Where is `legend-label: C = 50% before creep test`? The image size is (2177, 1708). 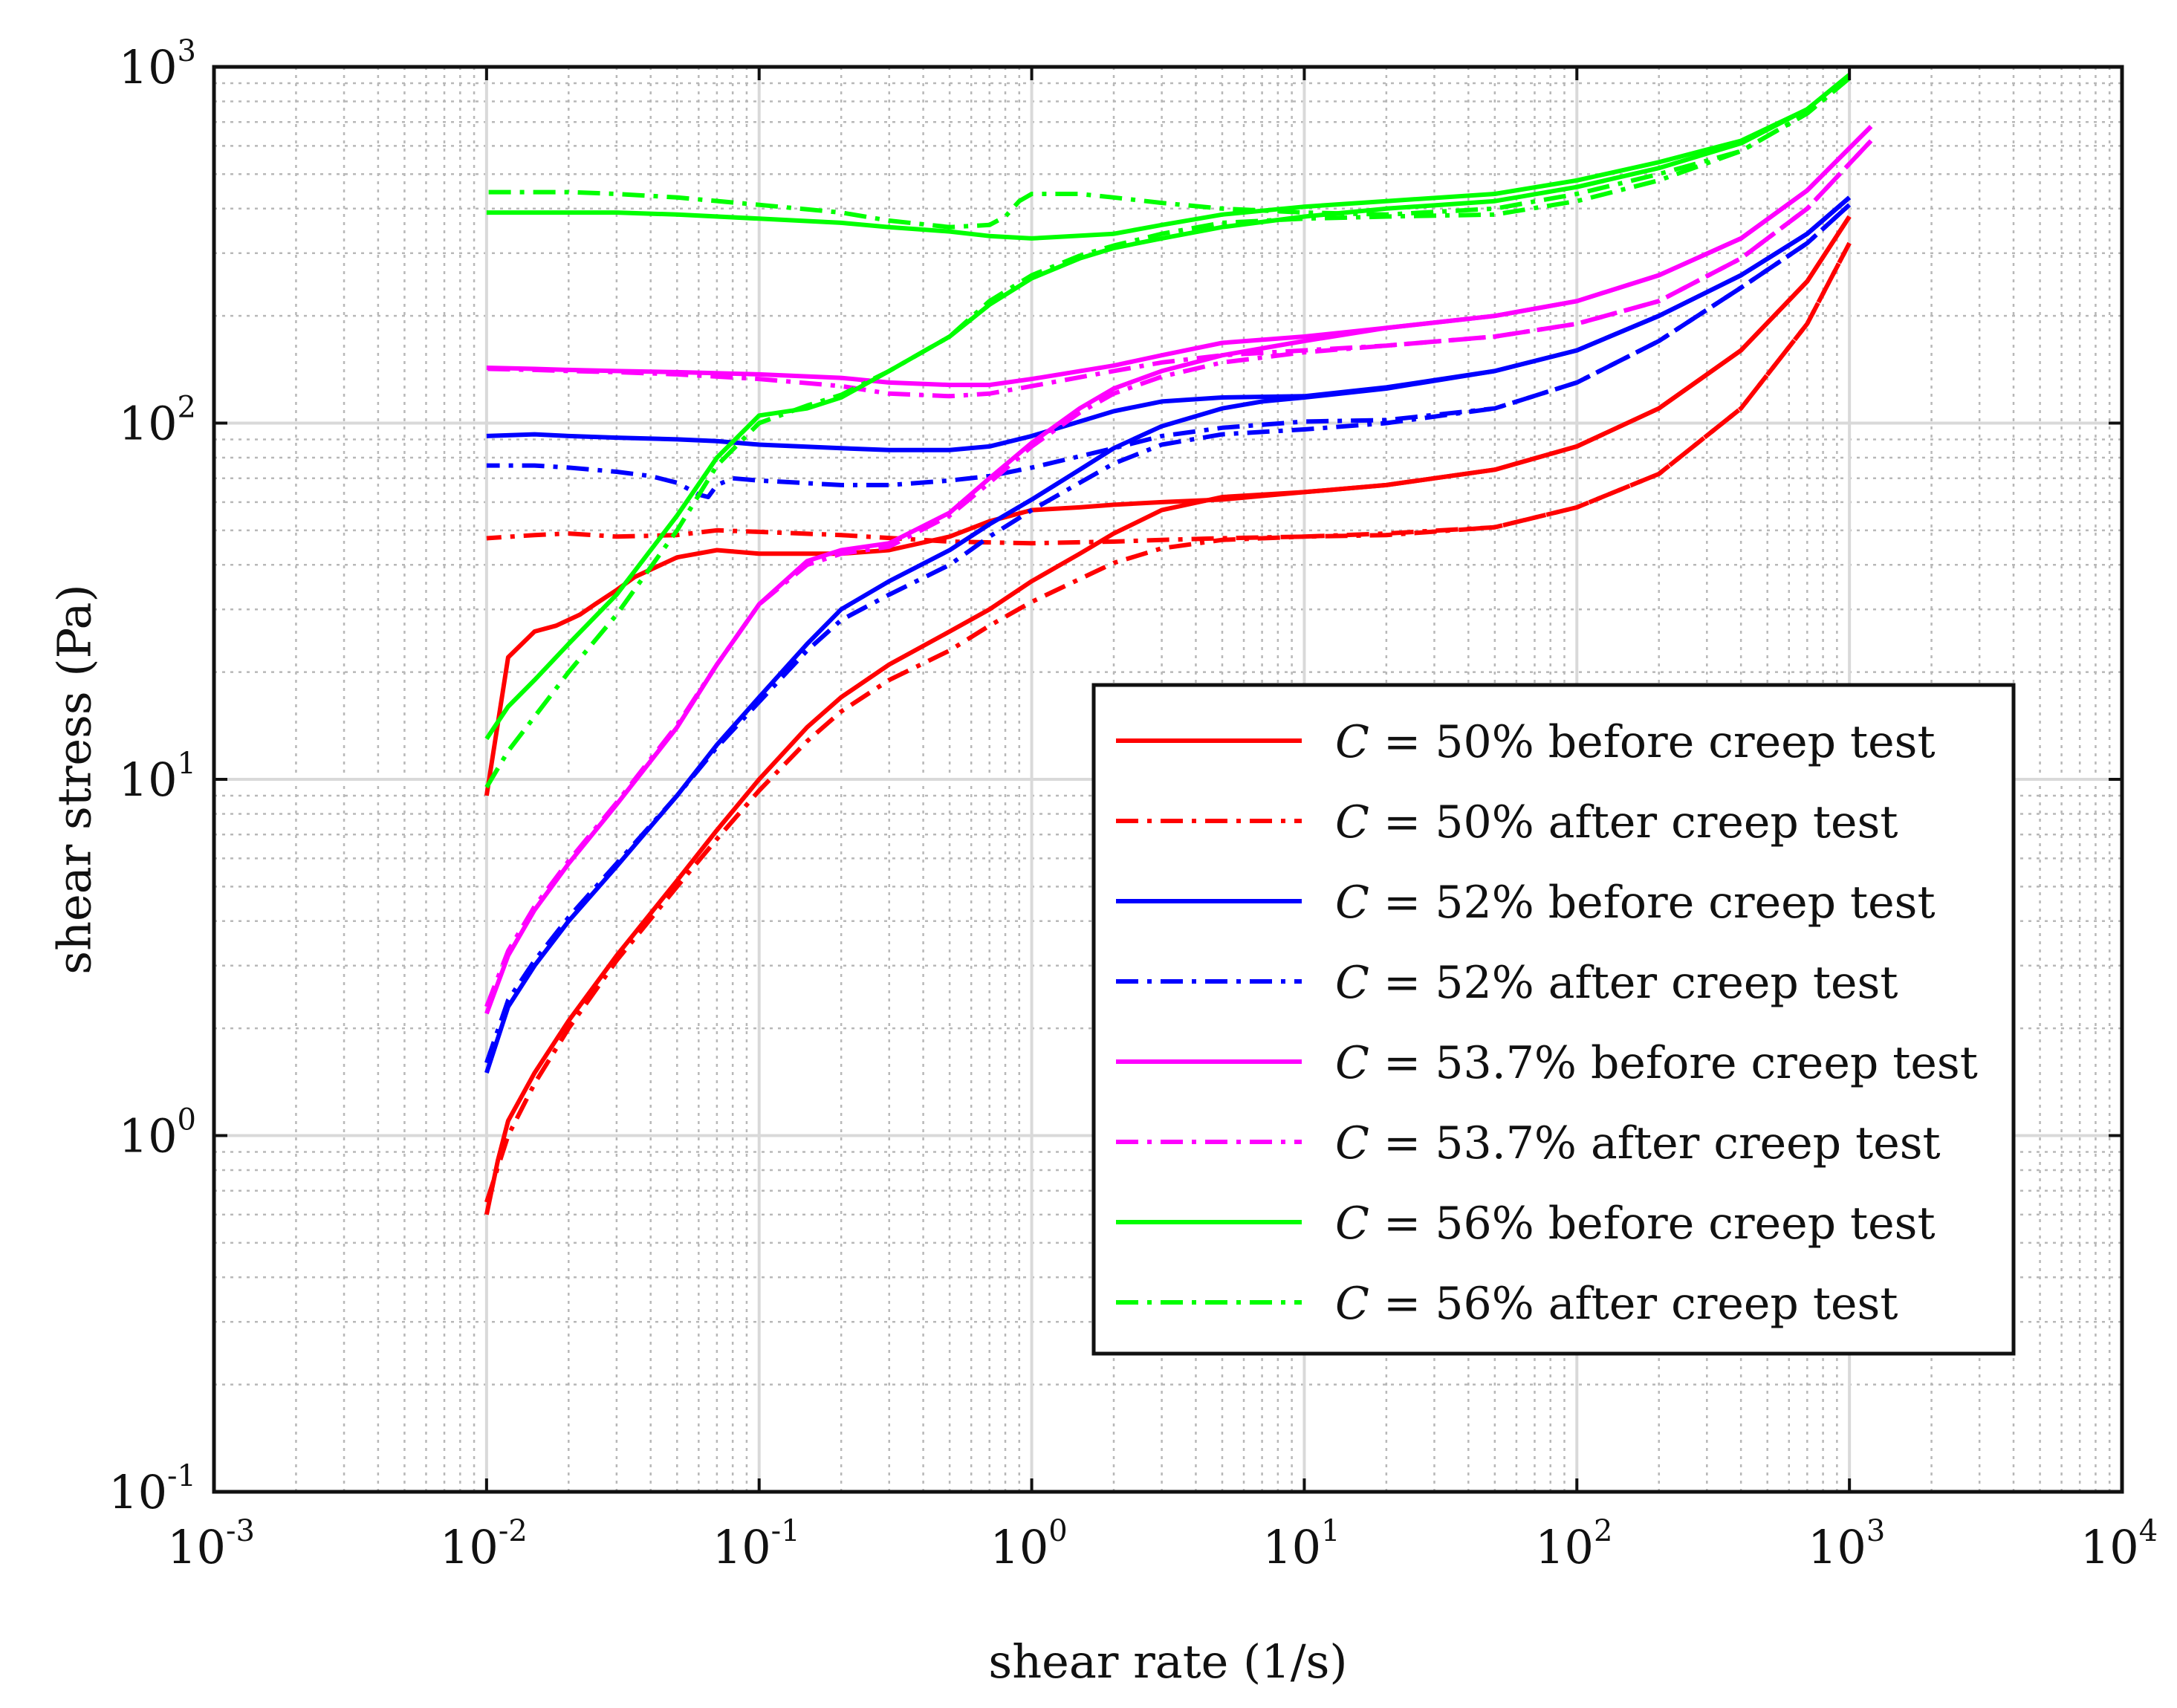 legend-label: C = 50% before creep test is located at coordinates (1636, 742).